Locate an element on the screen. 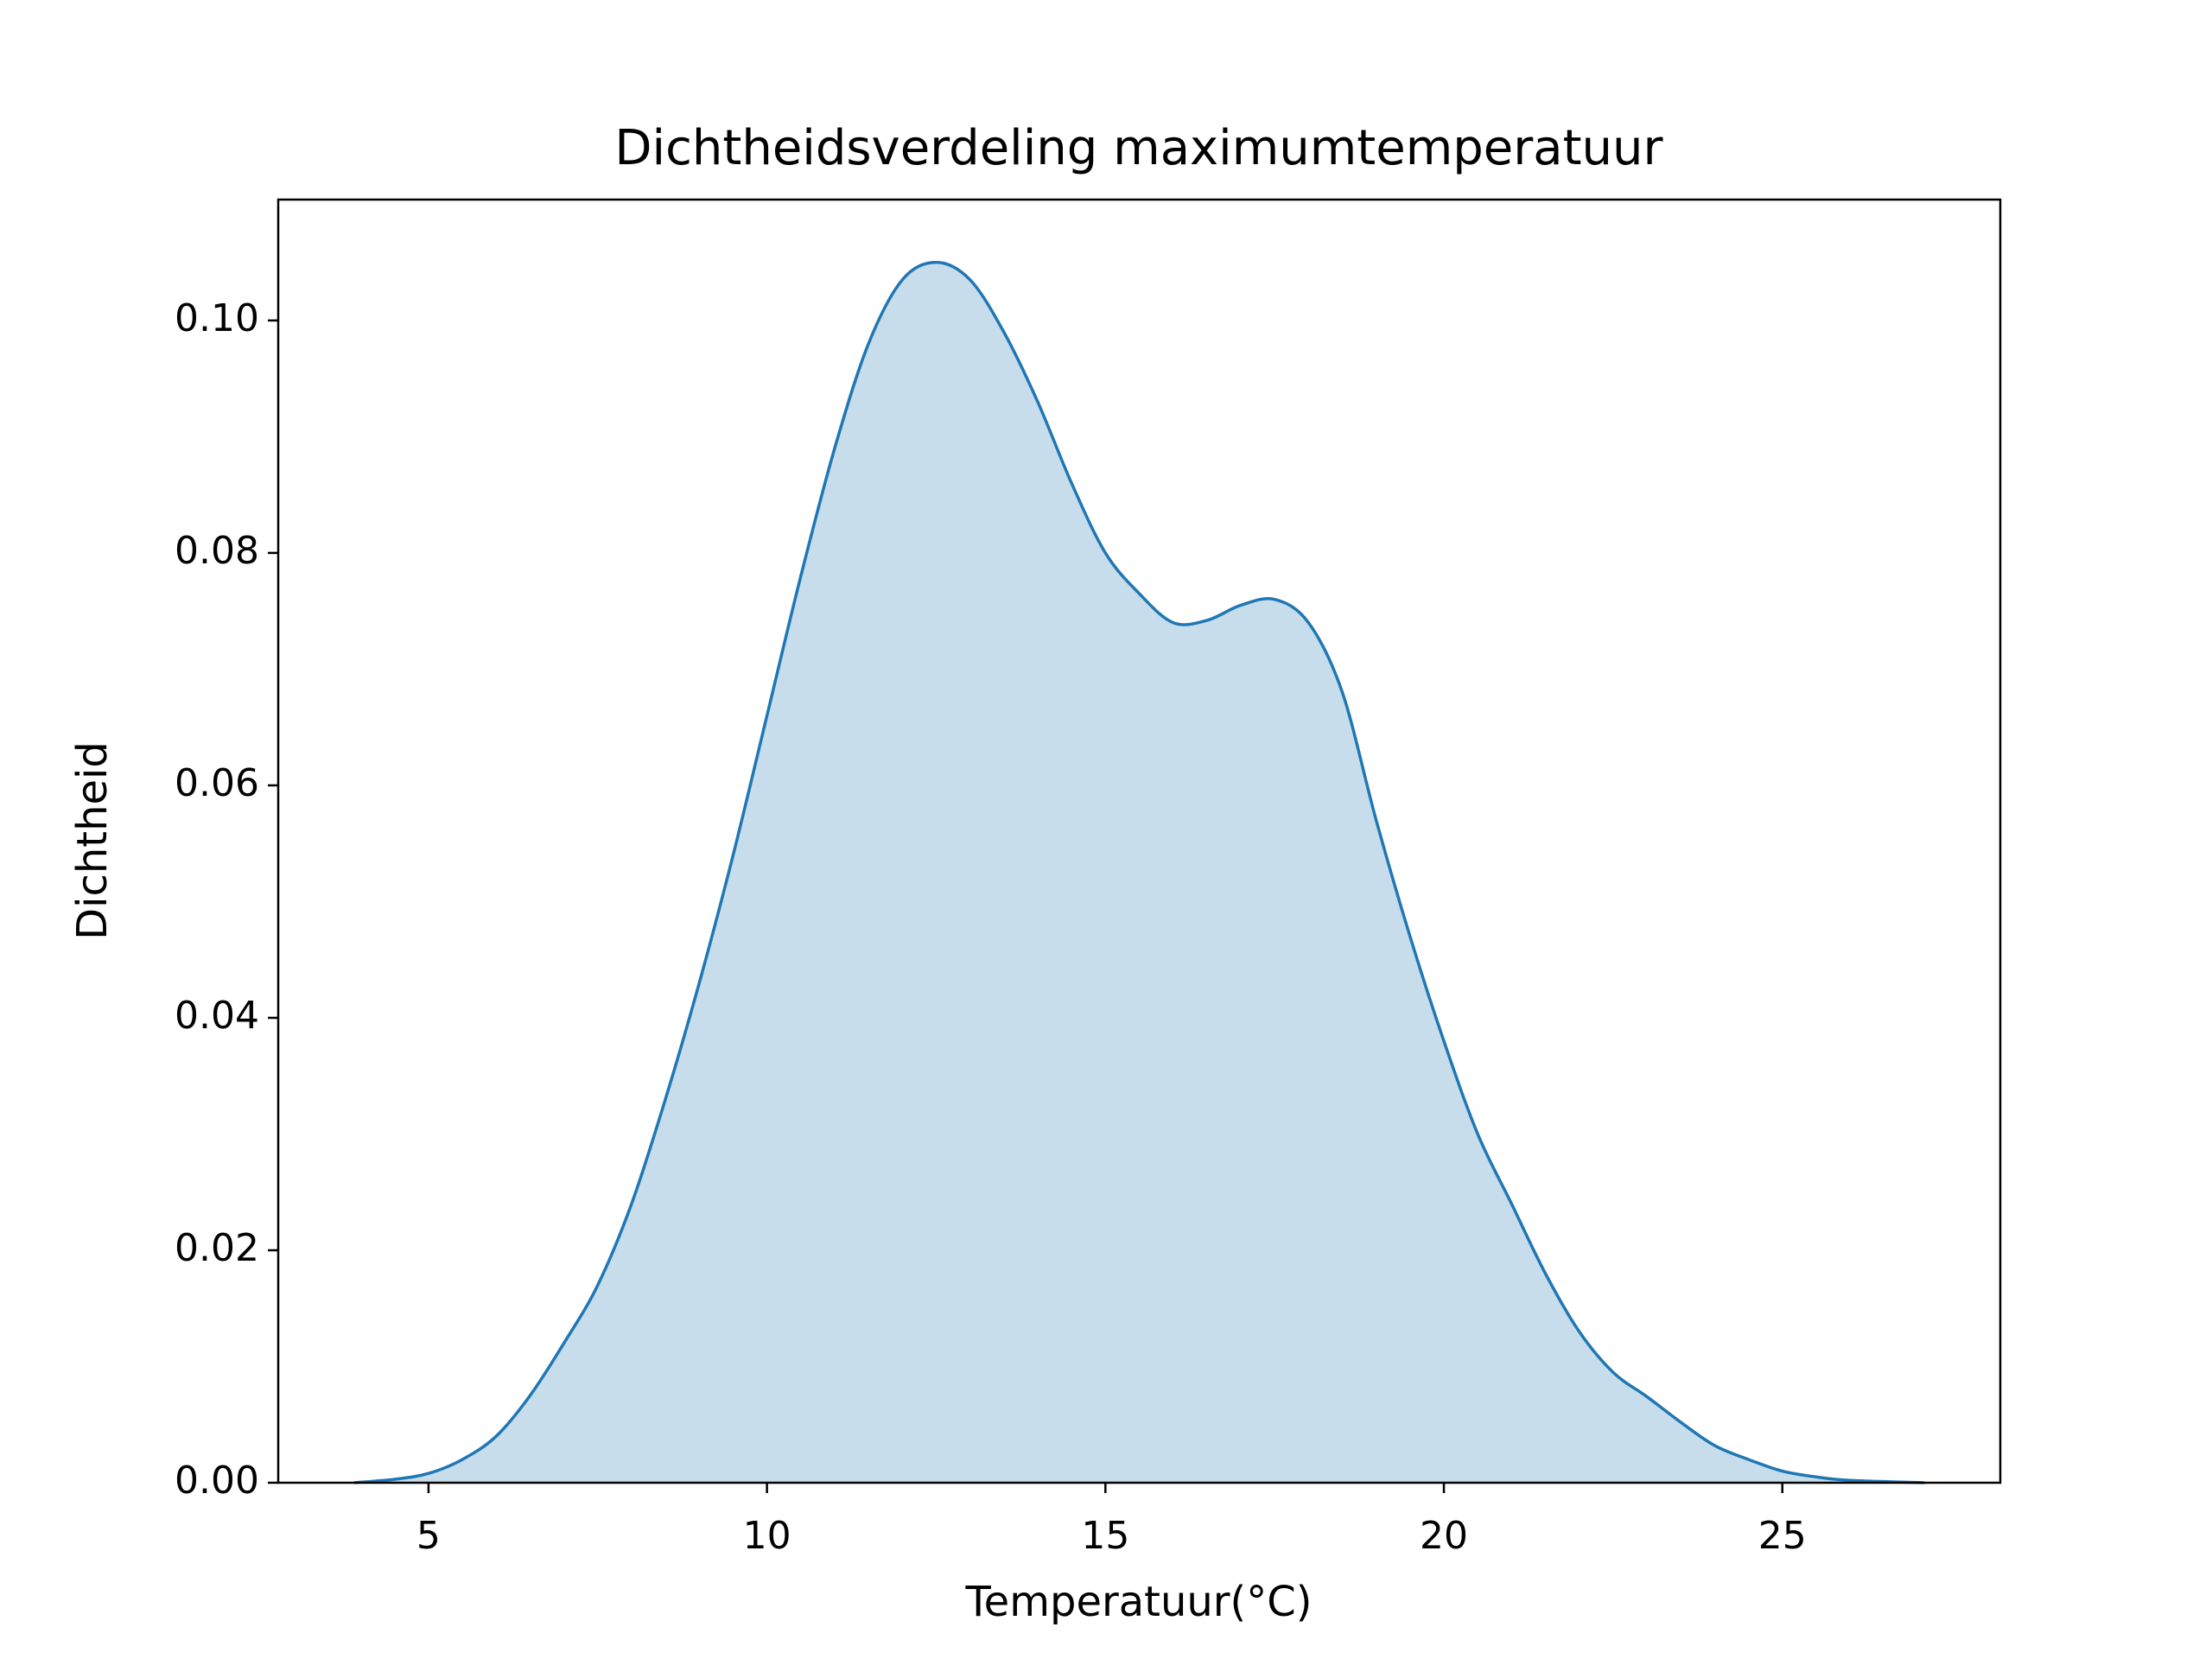  y-tick-label: 0.08 is located at coordinates (217, 551).